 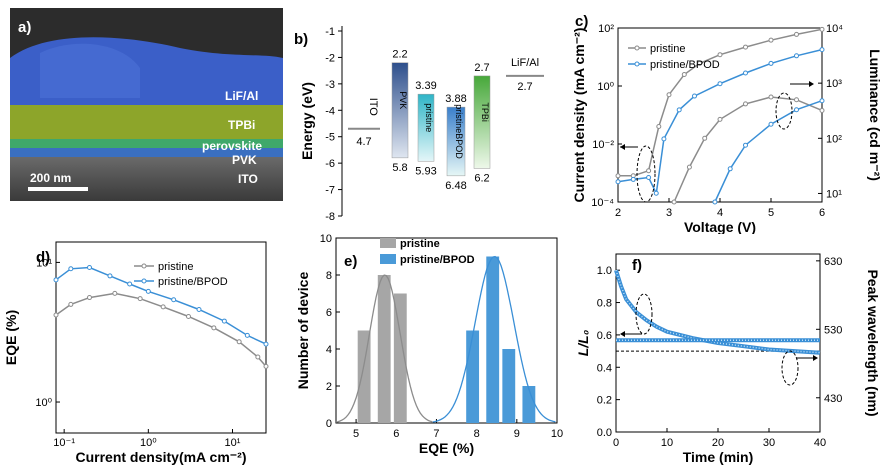 I want to click on tpbi-band, so click(x=482, y=122).